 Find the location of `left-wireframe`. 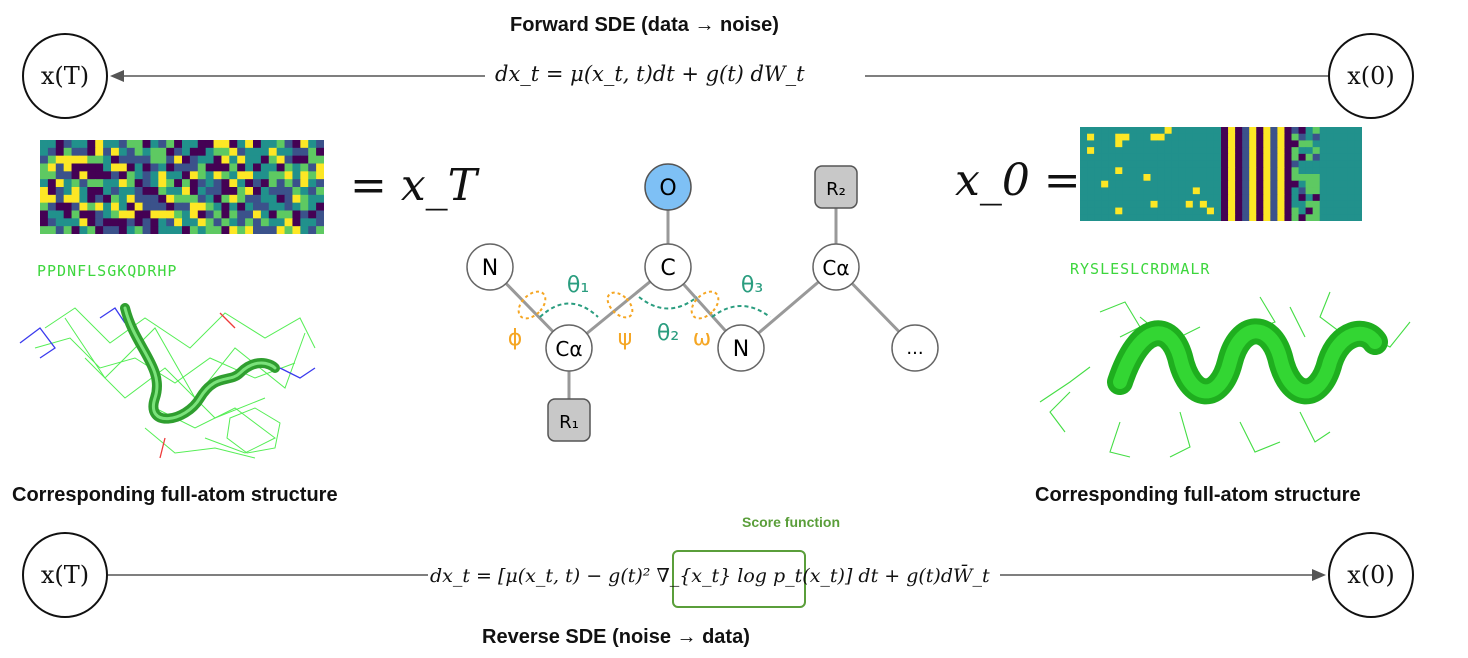

left-wireframe is located at coordinates (175, 383).